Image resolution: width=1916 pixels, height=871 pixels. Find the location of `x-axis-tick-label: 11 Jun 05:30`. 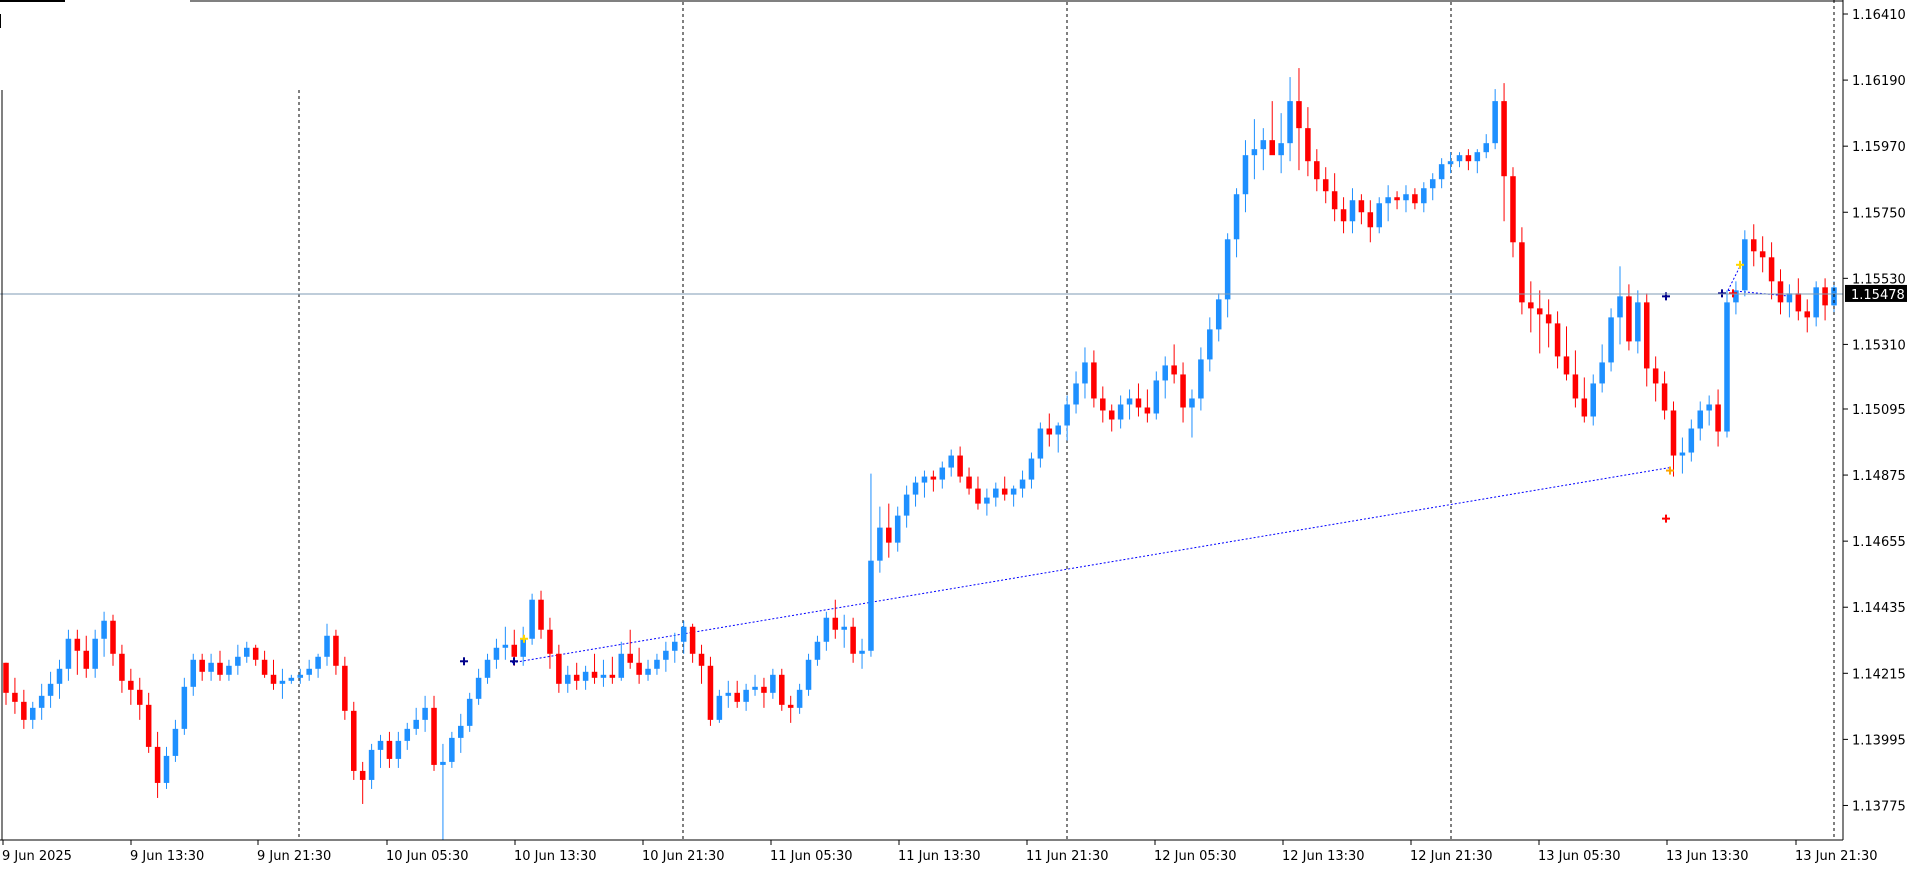

x-axis-tick-label: 11 Jun 05:30 is located at coordinates (811, 856).